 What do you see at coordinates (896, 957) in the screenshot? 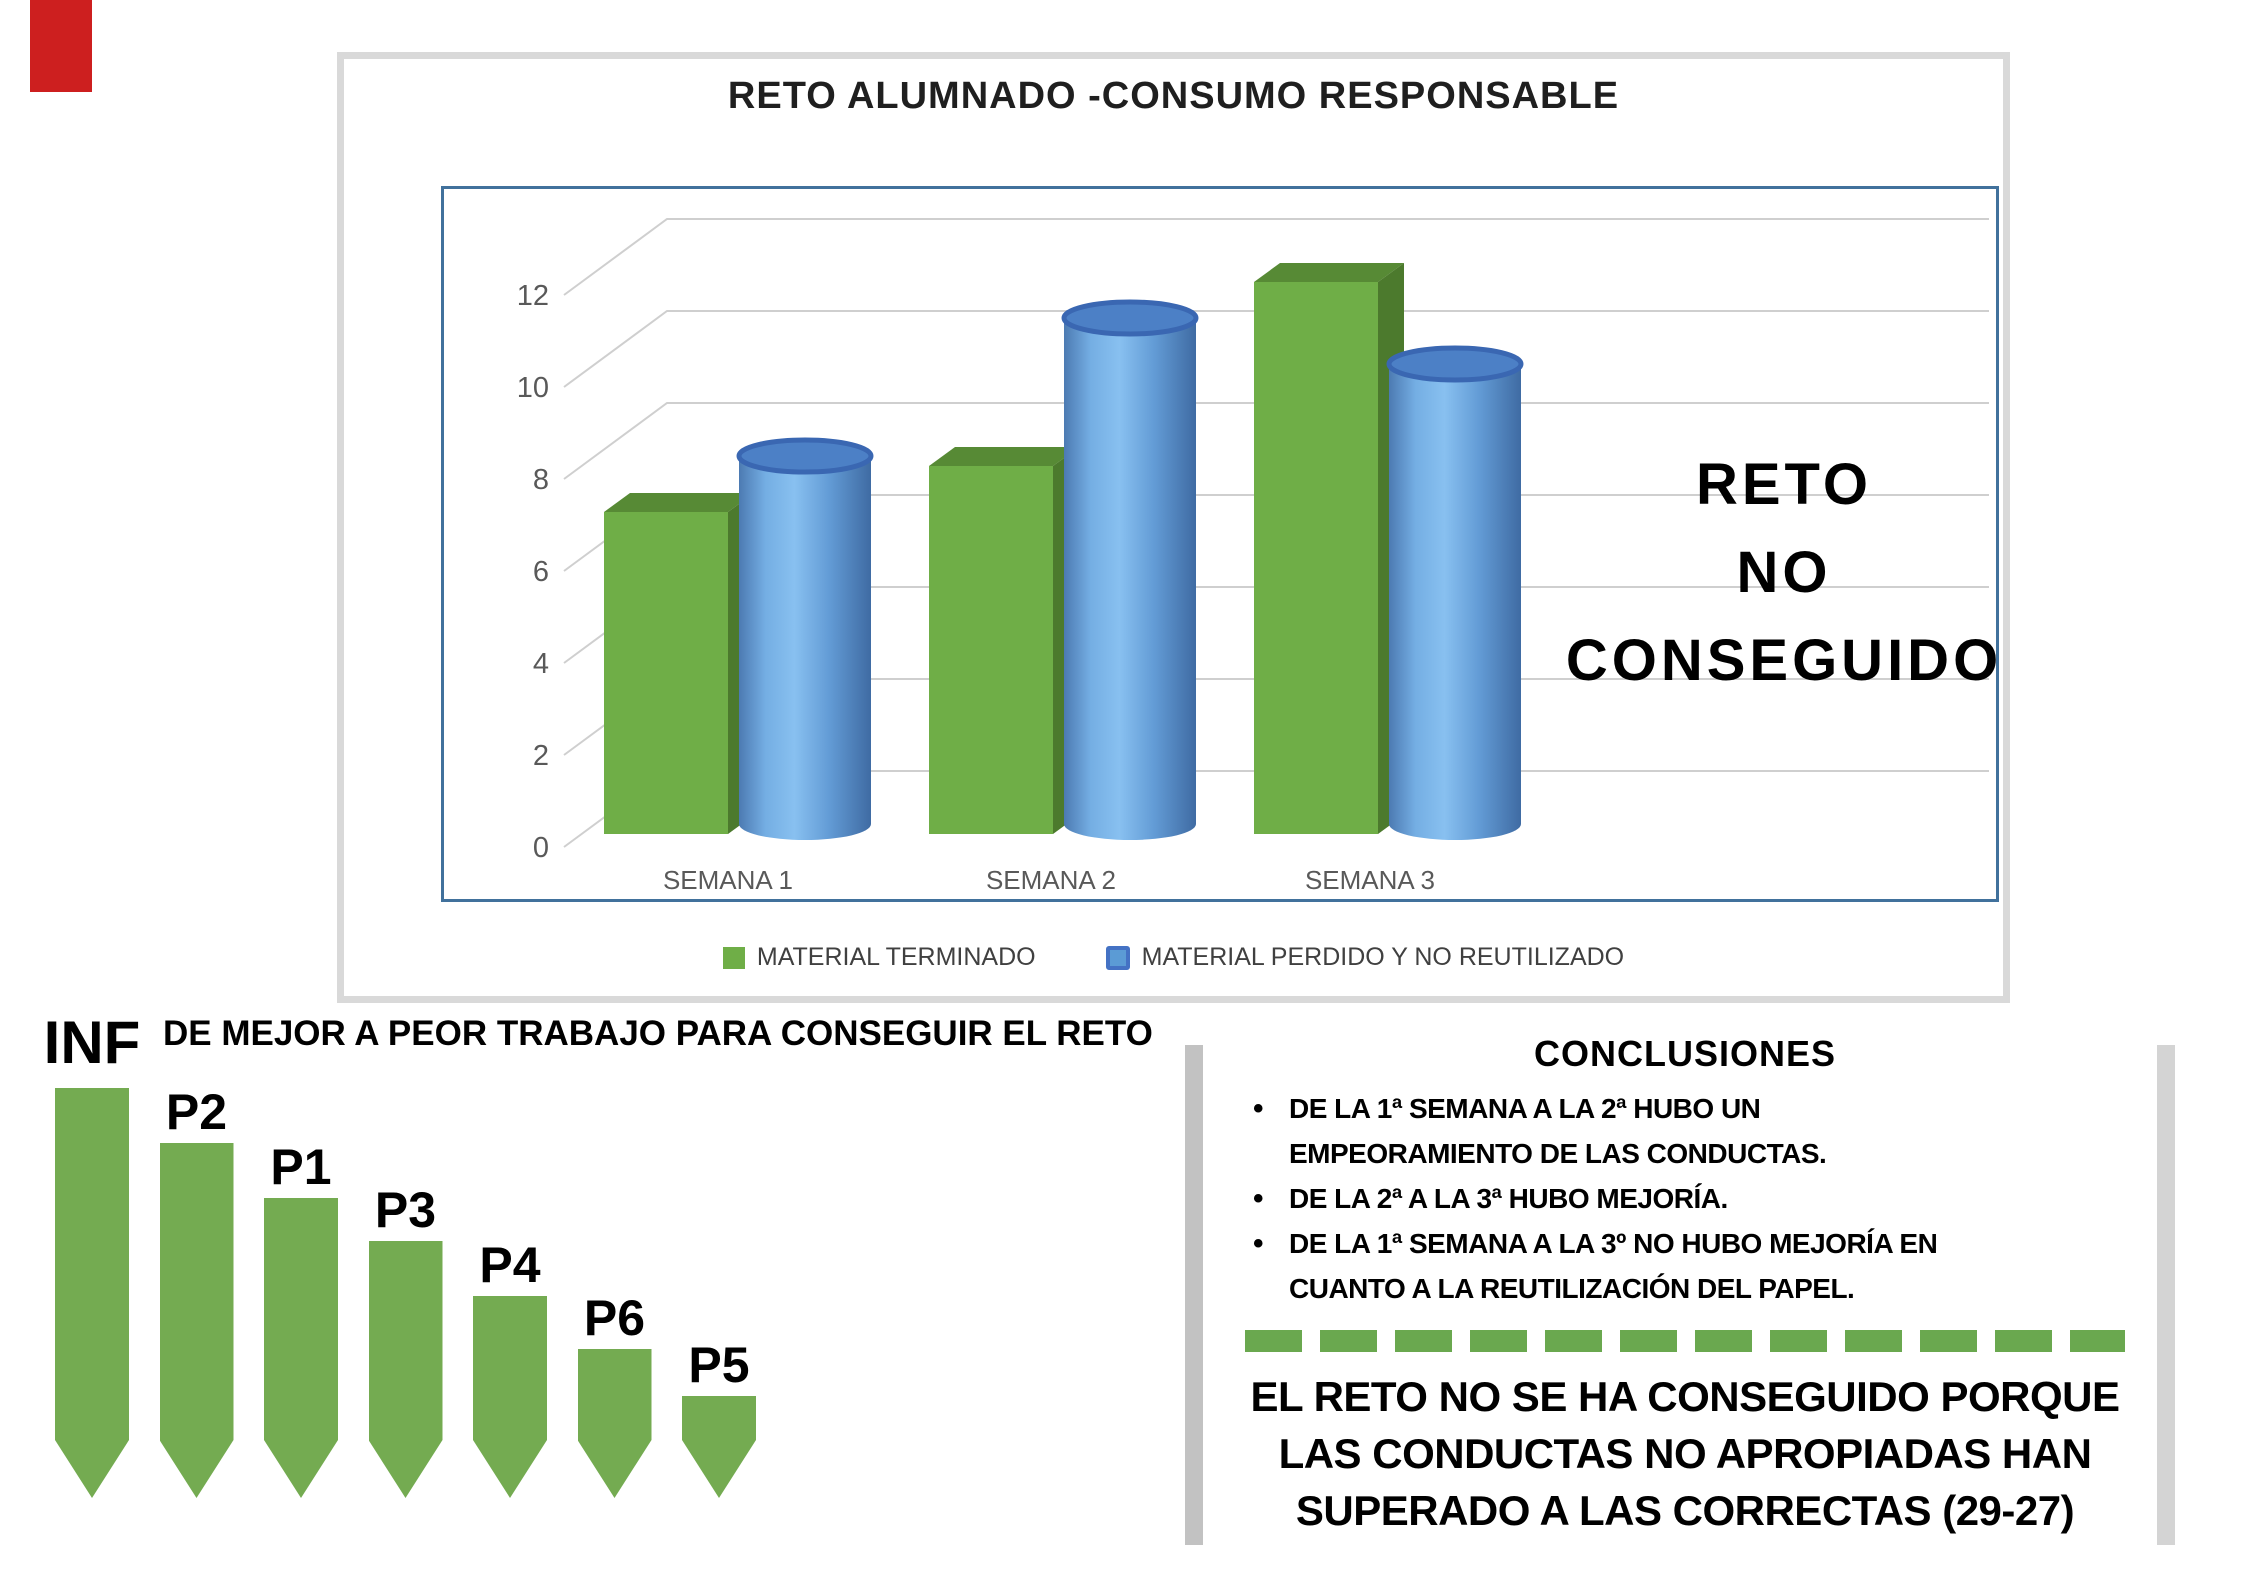
I see `legend-label: MATERIAL TERMINADO` at bounding box center [896, 957].